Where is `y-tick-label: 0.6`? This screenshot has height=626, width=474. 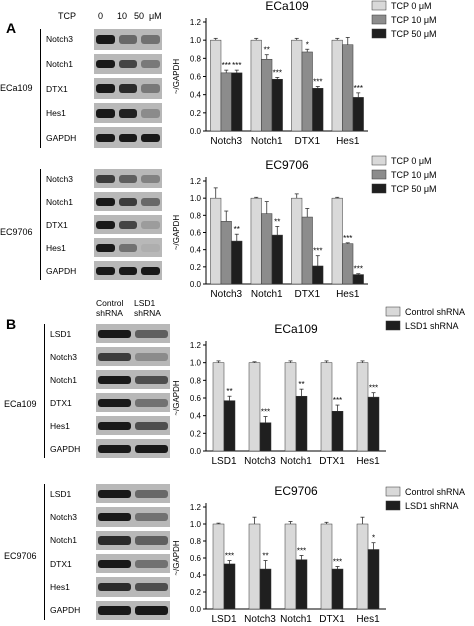 y-tick-label: 0.6 is located at coordinates (196, 558).